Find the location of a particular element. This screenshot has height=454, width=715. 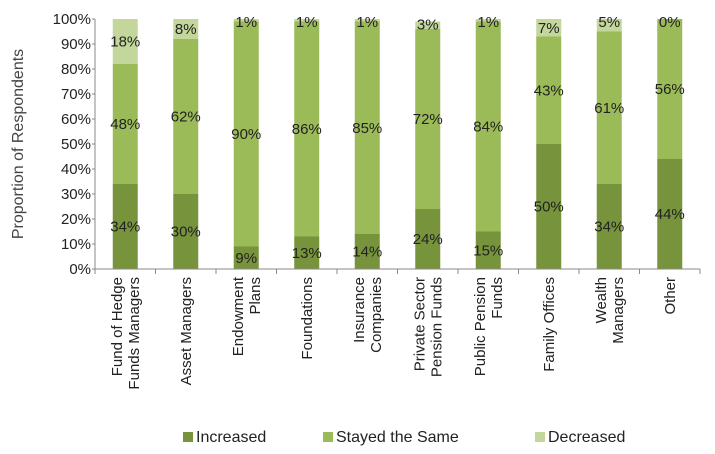

legend-label: Increased is located at coordinates (231, 437).